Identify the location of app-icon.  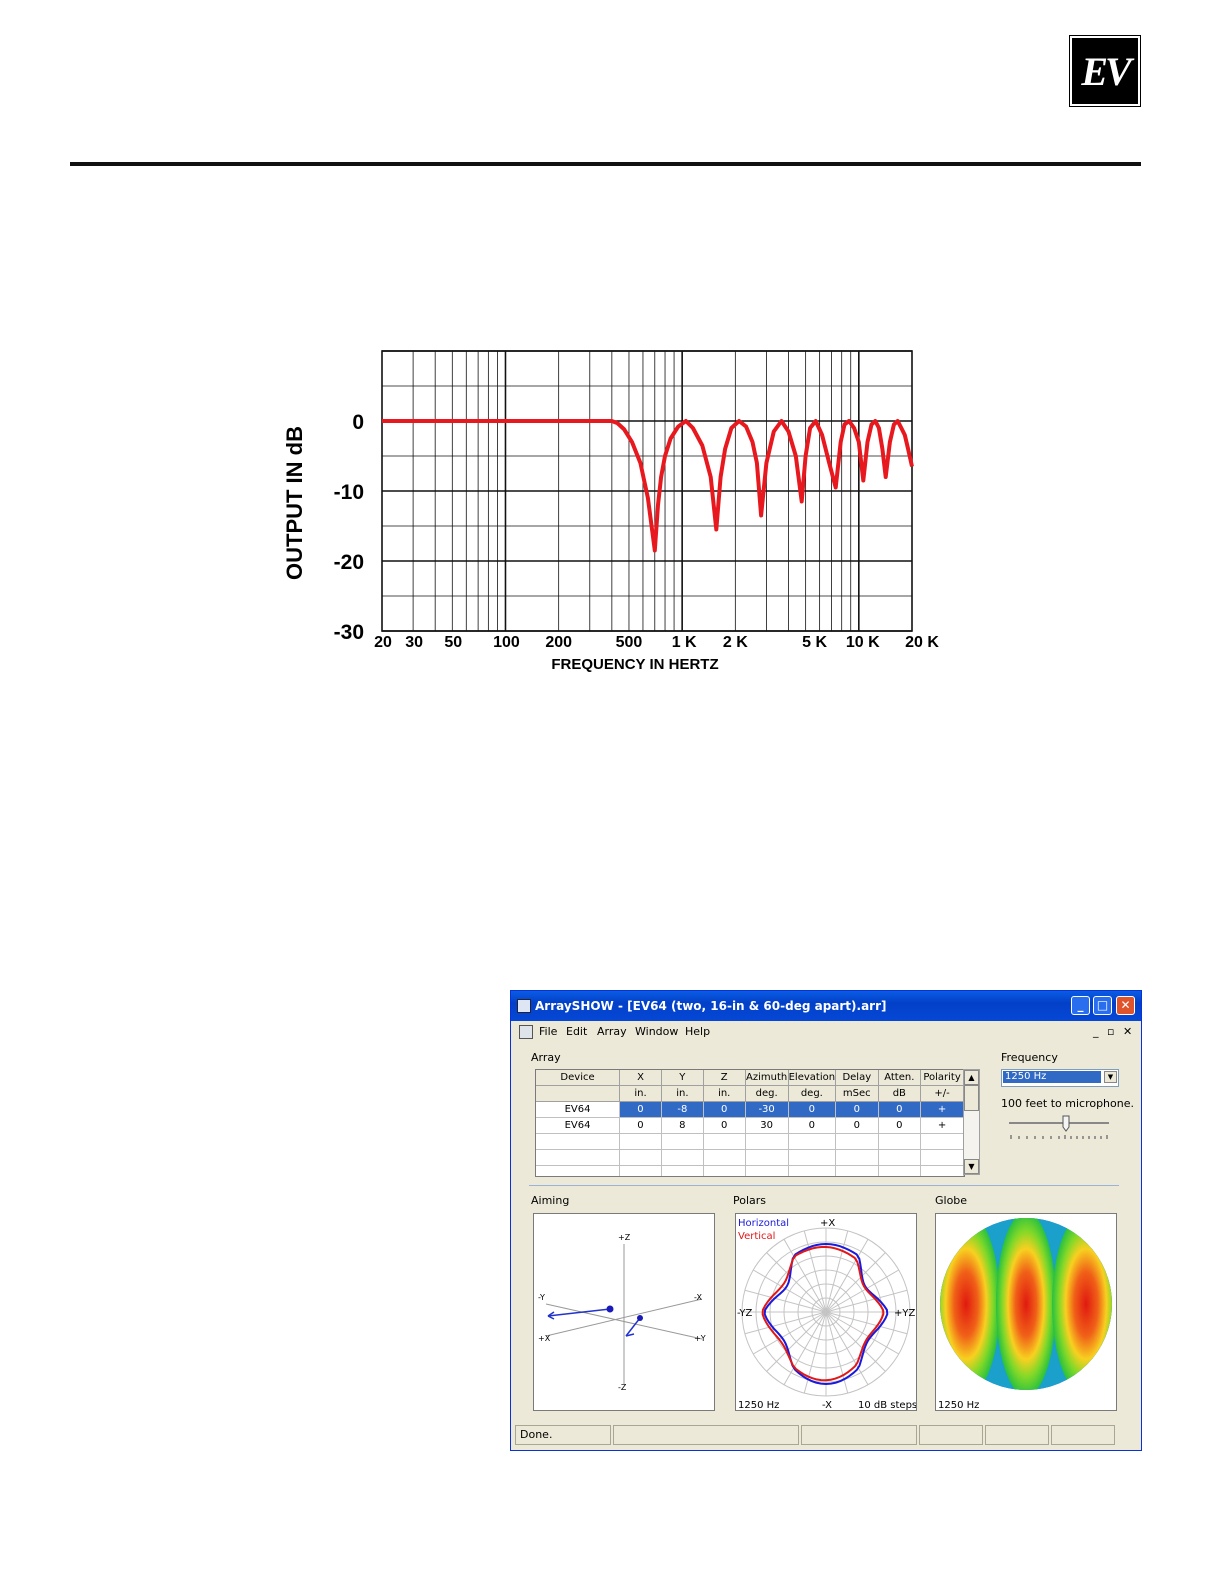
(524, 1006).